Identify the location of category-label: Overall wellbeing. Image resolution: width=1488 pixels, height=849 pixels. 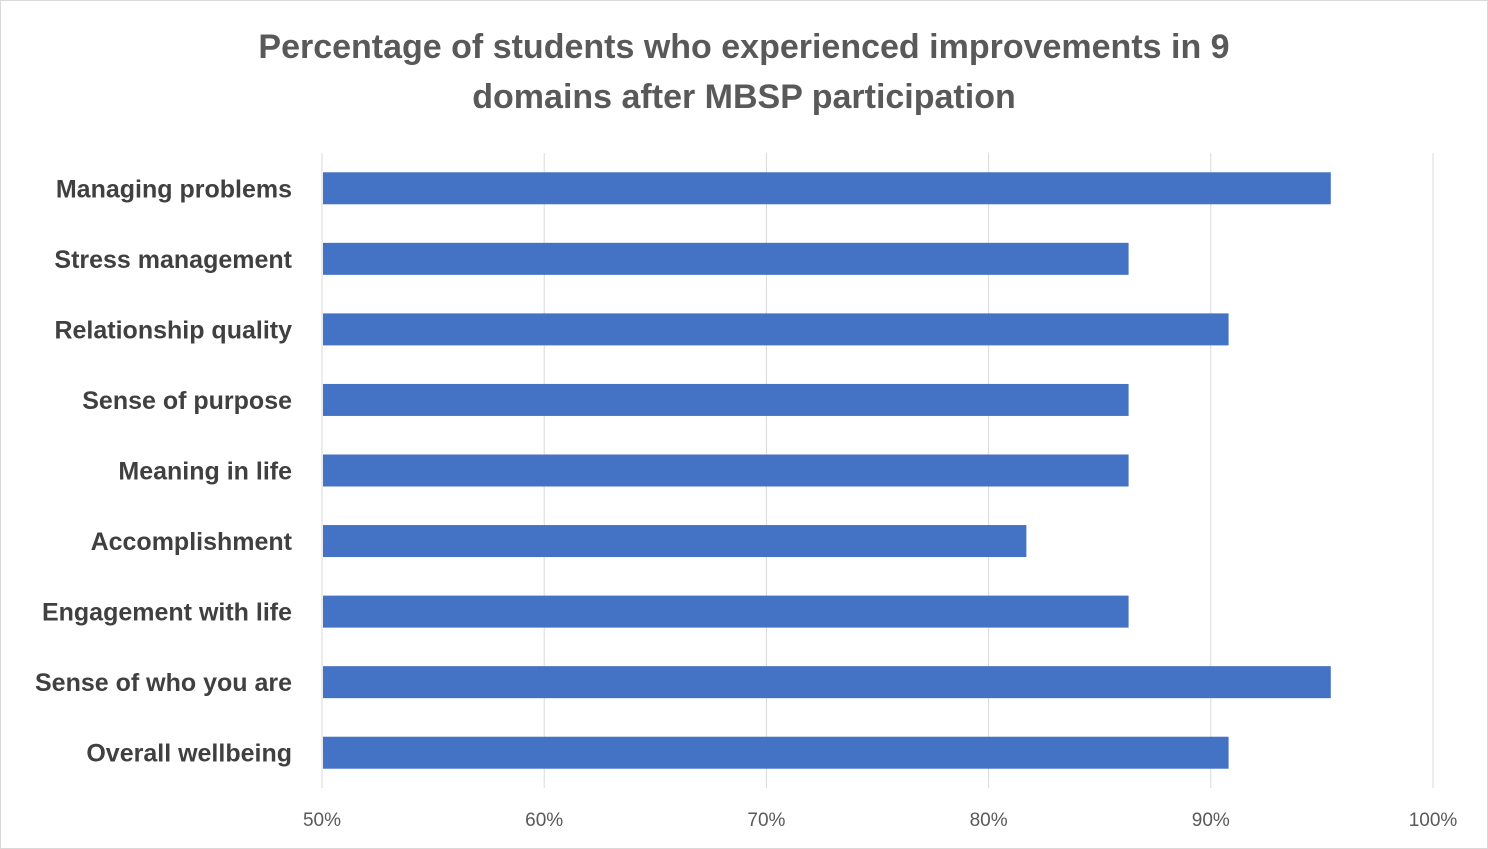
(189, 754).